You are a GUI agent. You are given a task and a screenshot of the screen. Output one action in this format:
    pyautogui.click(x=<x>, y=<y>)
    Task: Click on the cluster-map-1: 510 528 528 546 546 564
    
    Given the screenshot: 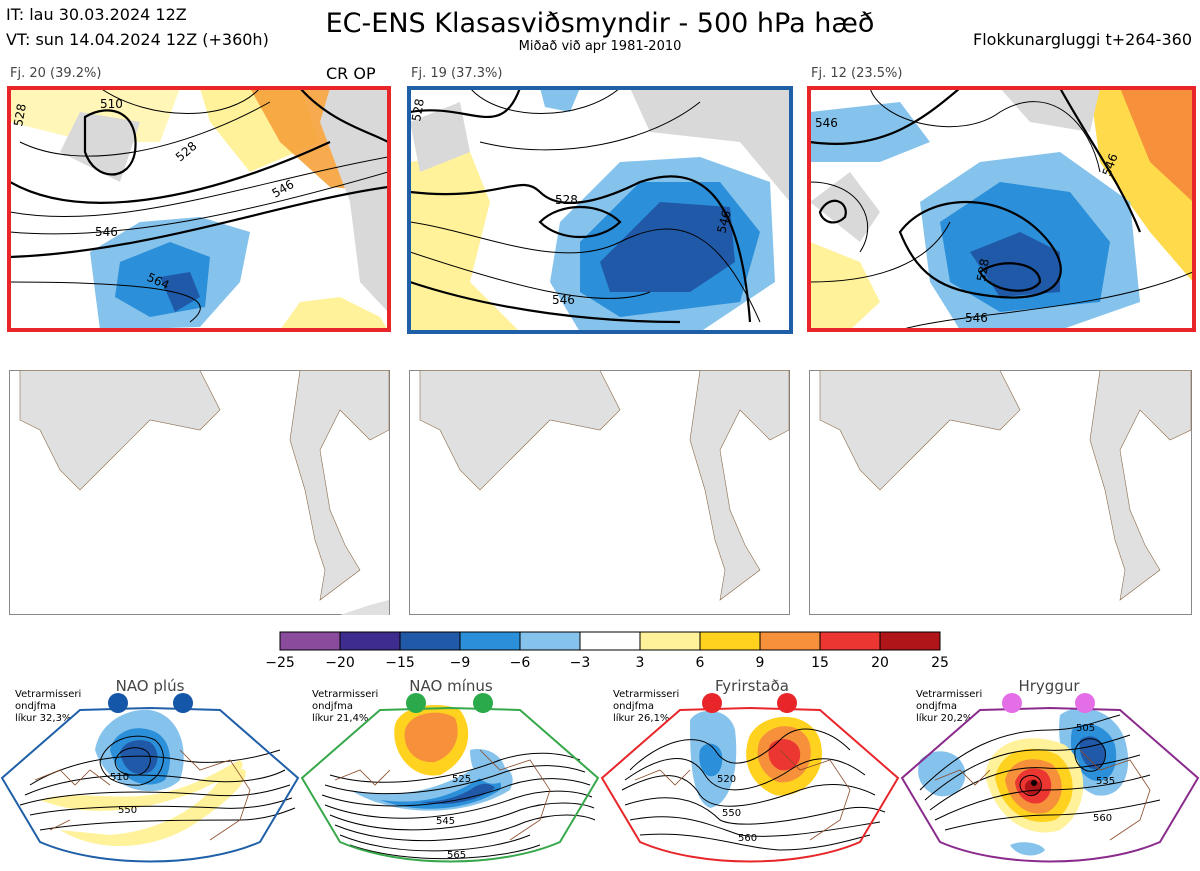 What is the action you would take?
    pyautogui.click(x=199, y=209)
    